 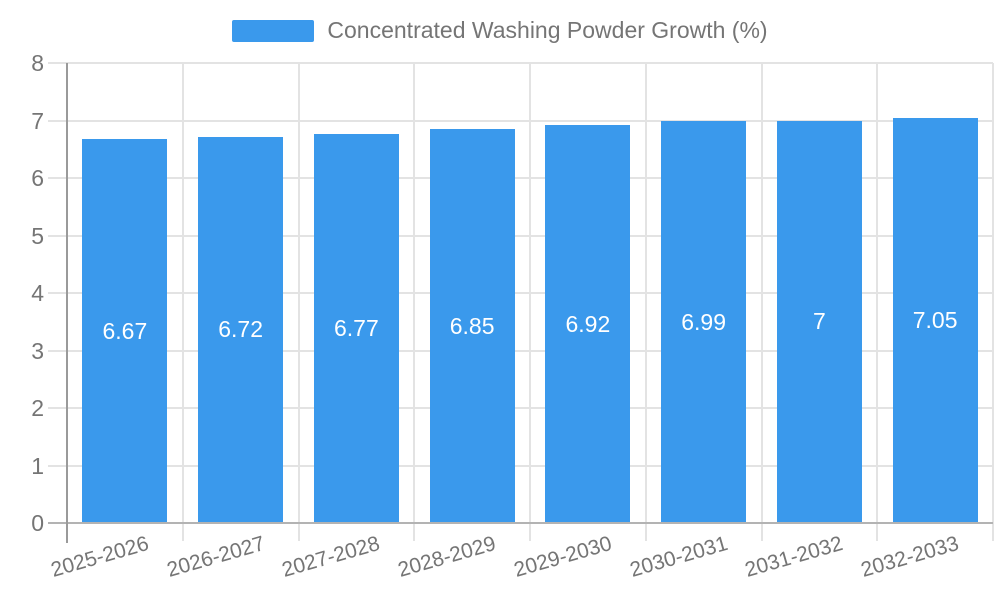 I want to click on bar-value-label: 7.05, so click(x=935, y=319).